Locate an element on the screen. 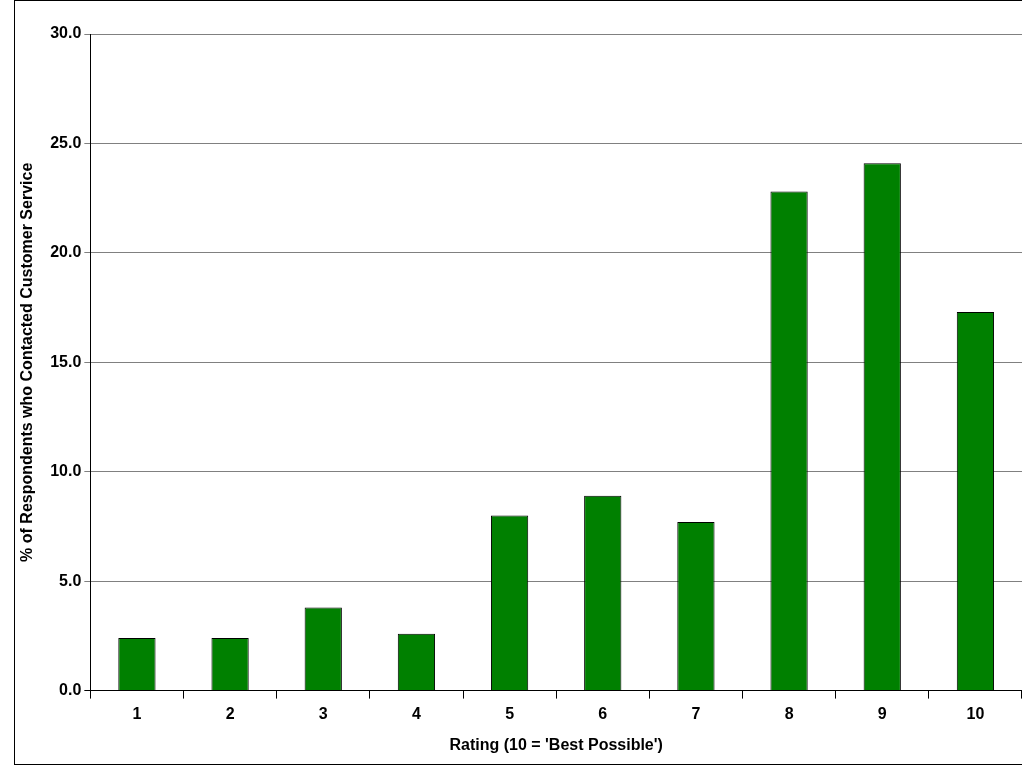  y-tick-label: 30.0 is located at coordinates (66, 33).